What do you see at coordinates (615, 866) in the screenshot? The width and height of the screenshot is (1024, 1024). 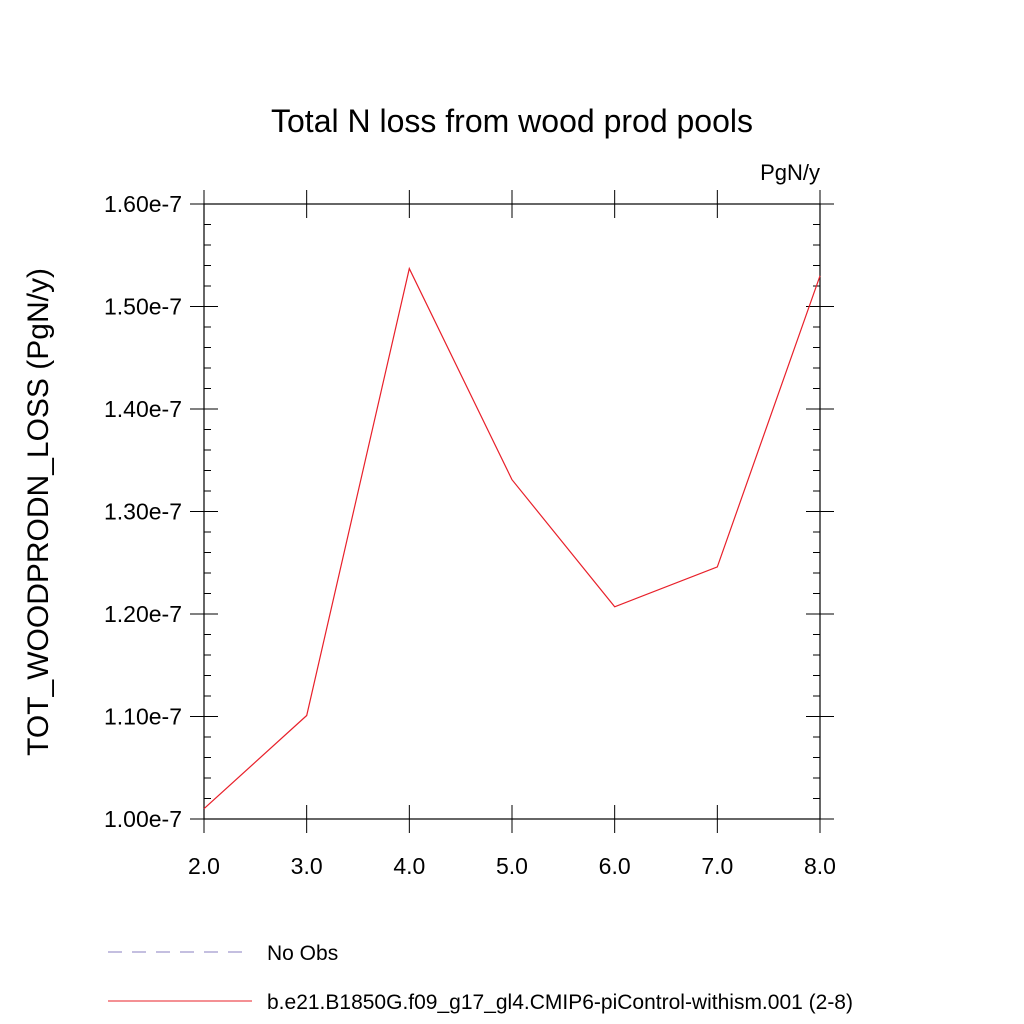 I see `x-tick-label: 6.0` at bounding box center [615, 866].